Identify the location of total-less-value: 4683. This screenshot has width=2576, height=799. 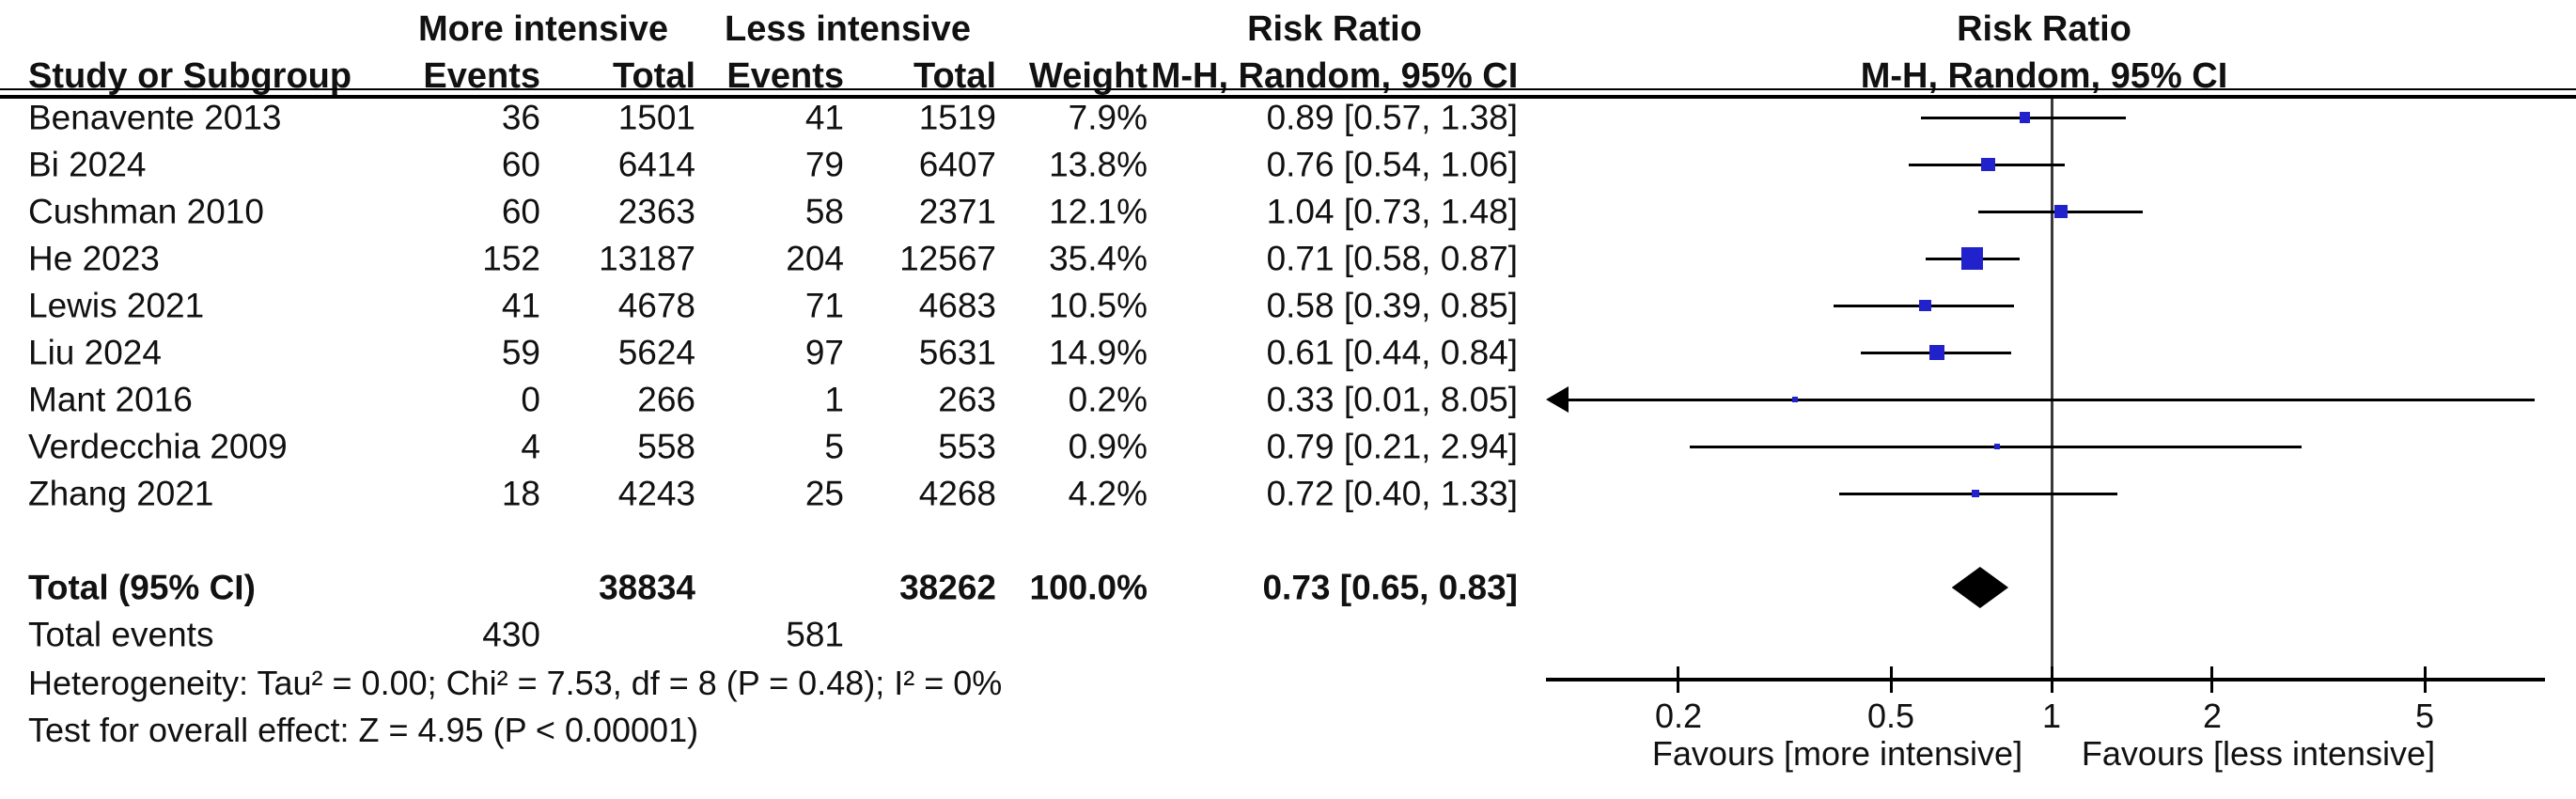
(957, 305).